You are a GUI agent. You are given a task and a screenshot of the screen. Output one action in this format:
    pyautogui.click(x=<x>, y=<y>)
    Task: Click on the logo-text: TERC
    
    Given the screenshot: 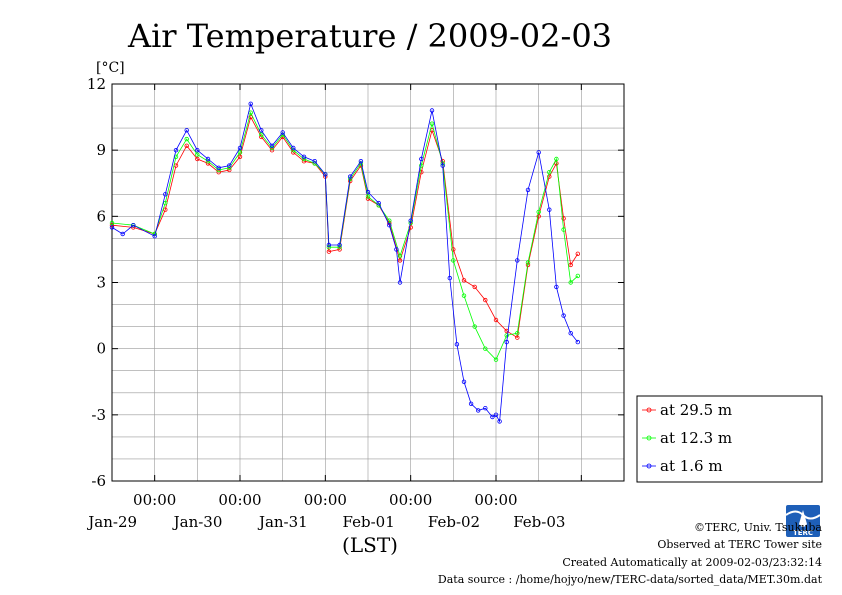 What is the action you would take?
    pyautogui.click(x=803, y=533)
    